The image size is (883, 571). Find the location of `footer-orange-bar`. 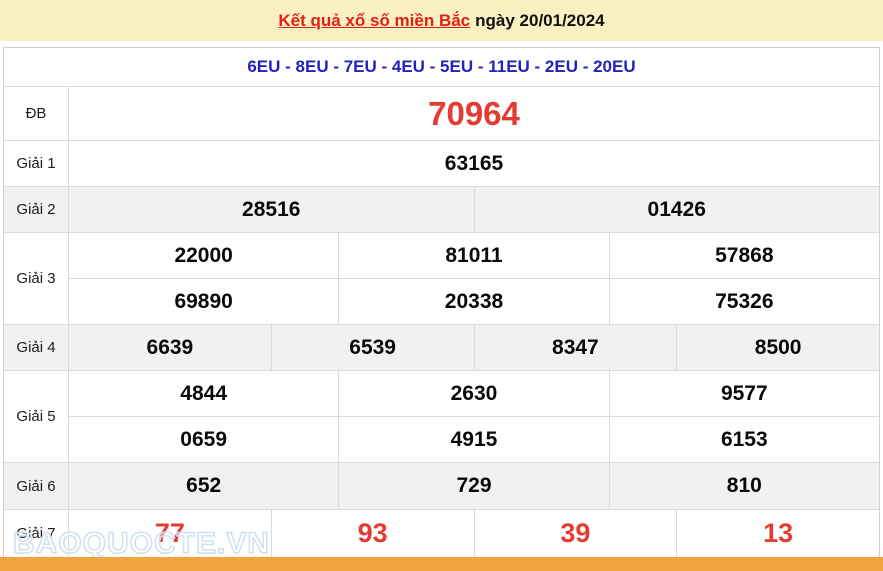

footer-orange-bar is located at coordinates (441, 564).